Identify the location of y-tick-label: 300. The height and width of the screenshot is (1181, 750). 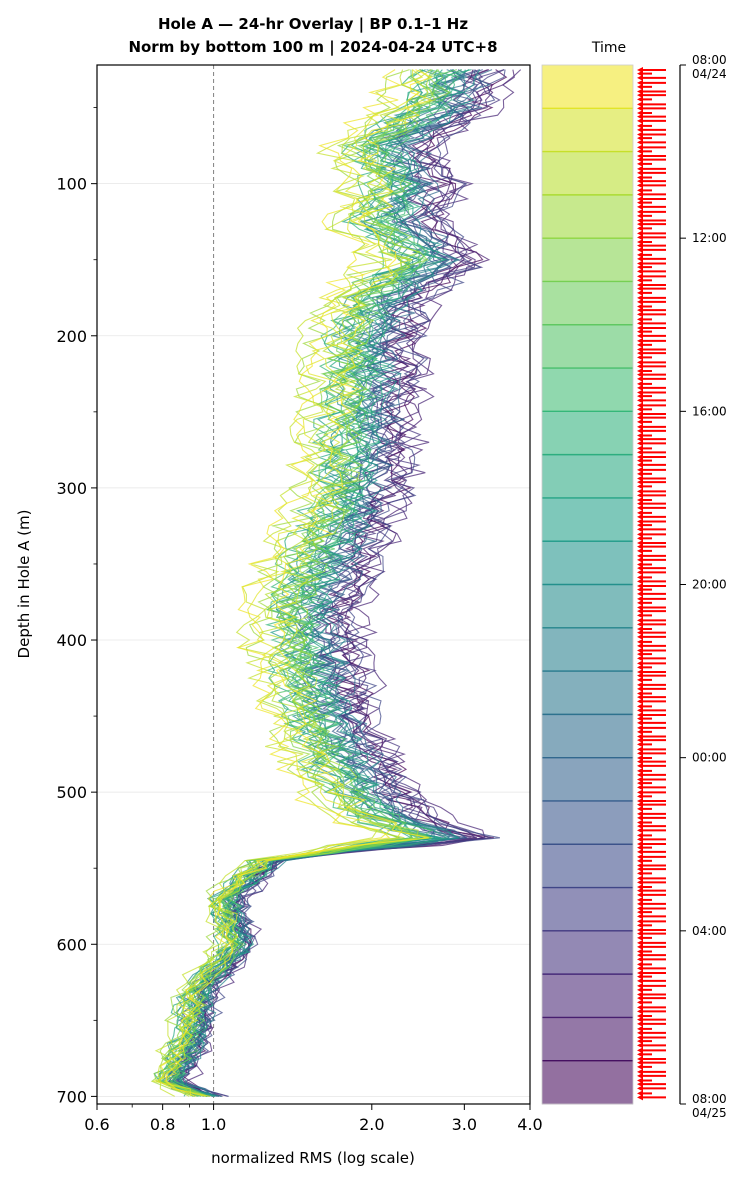
(71, 488).